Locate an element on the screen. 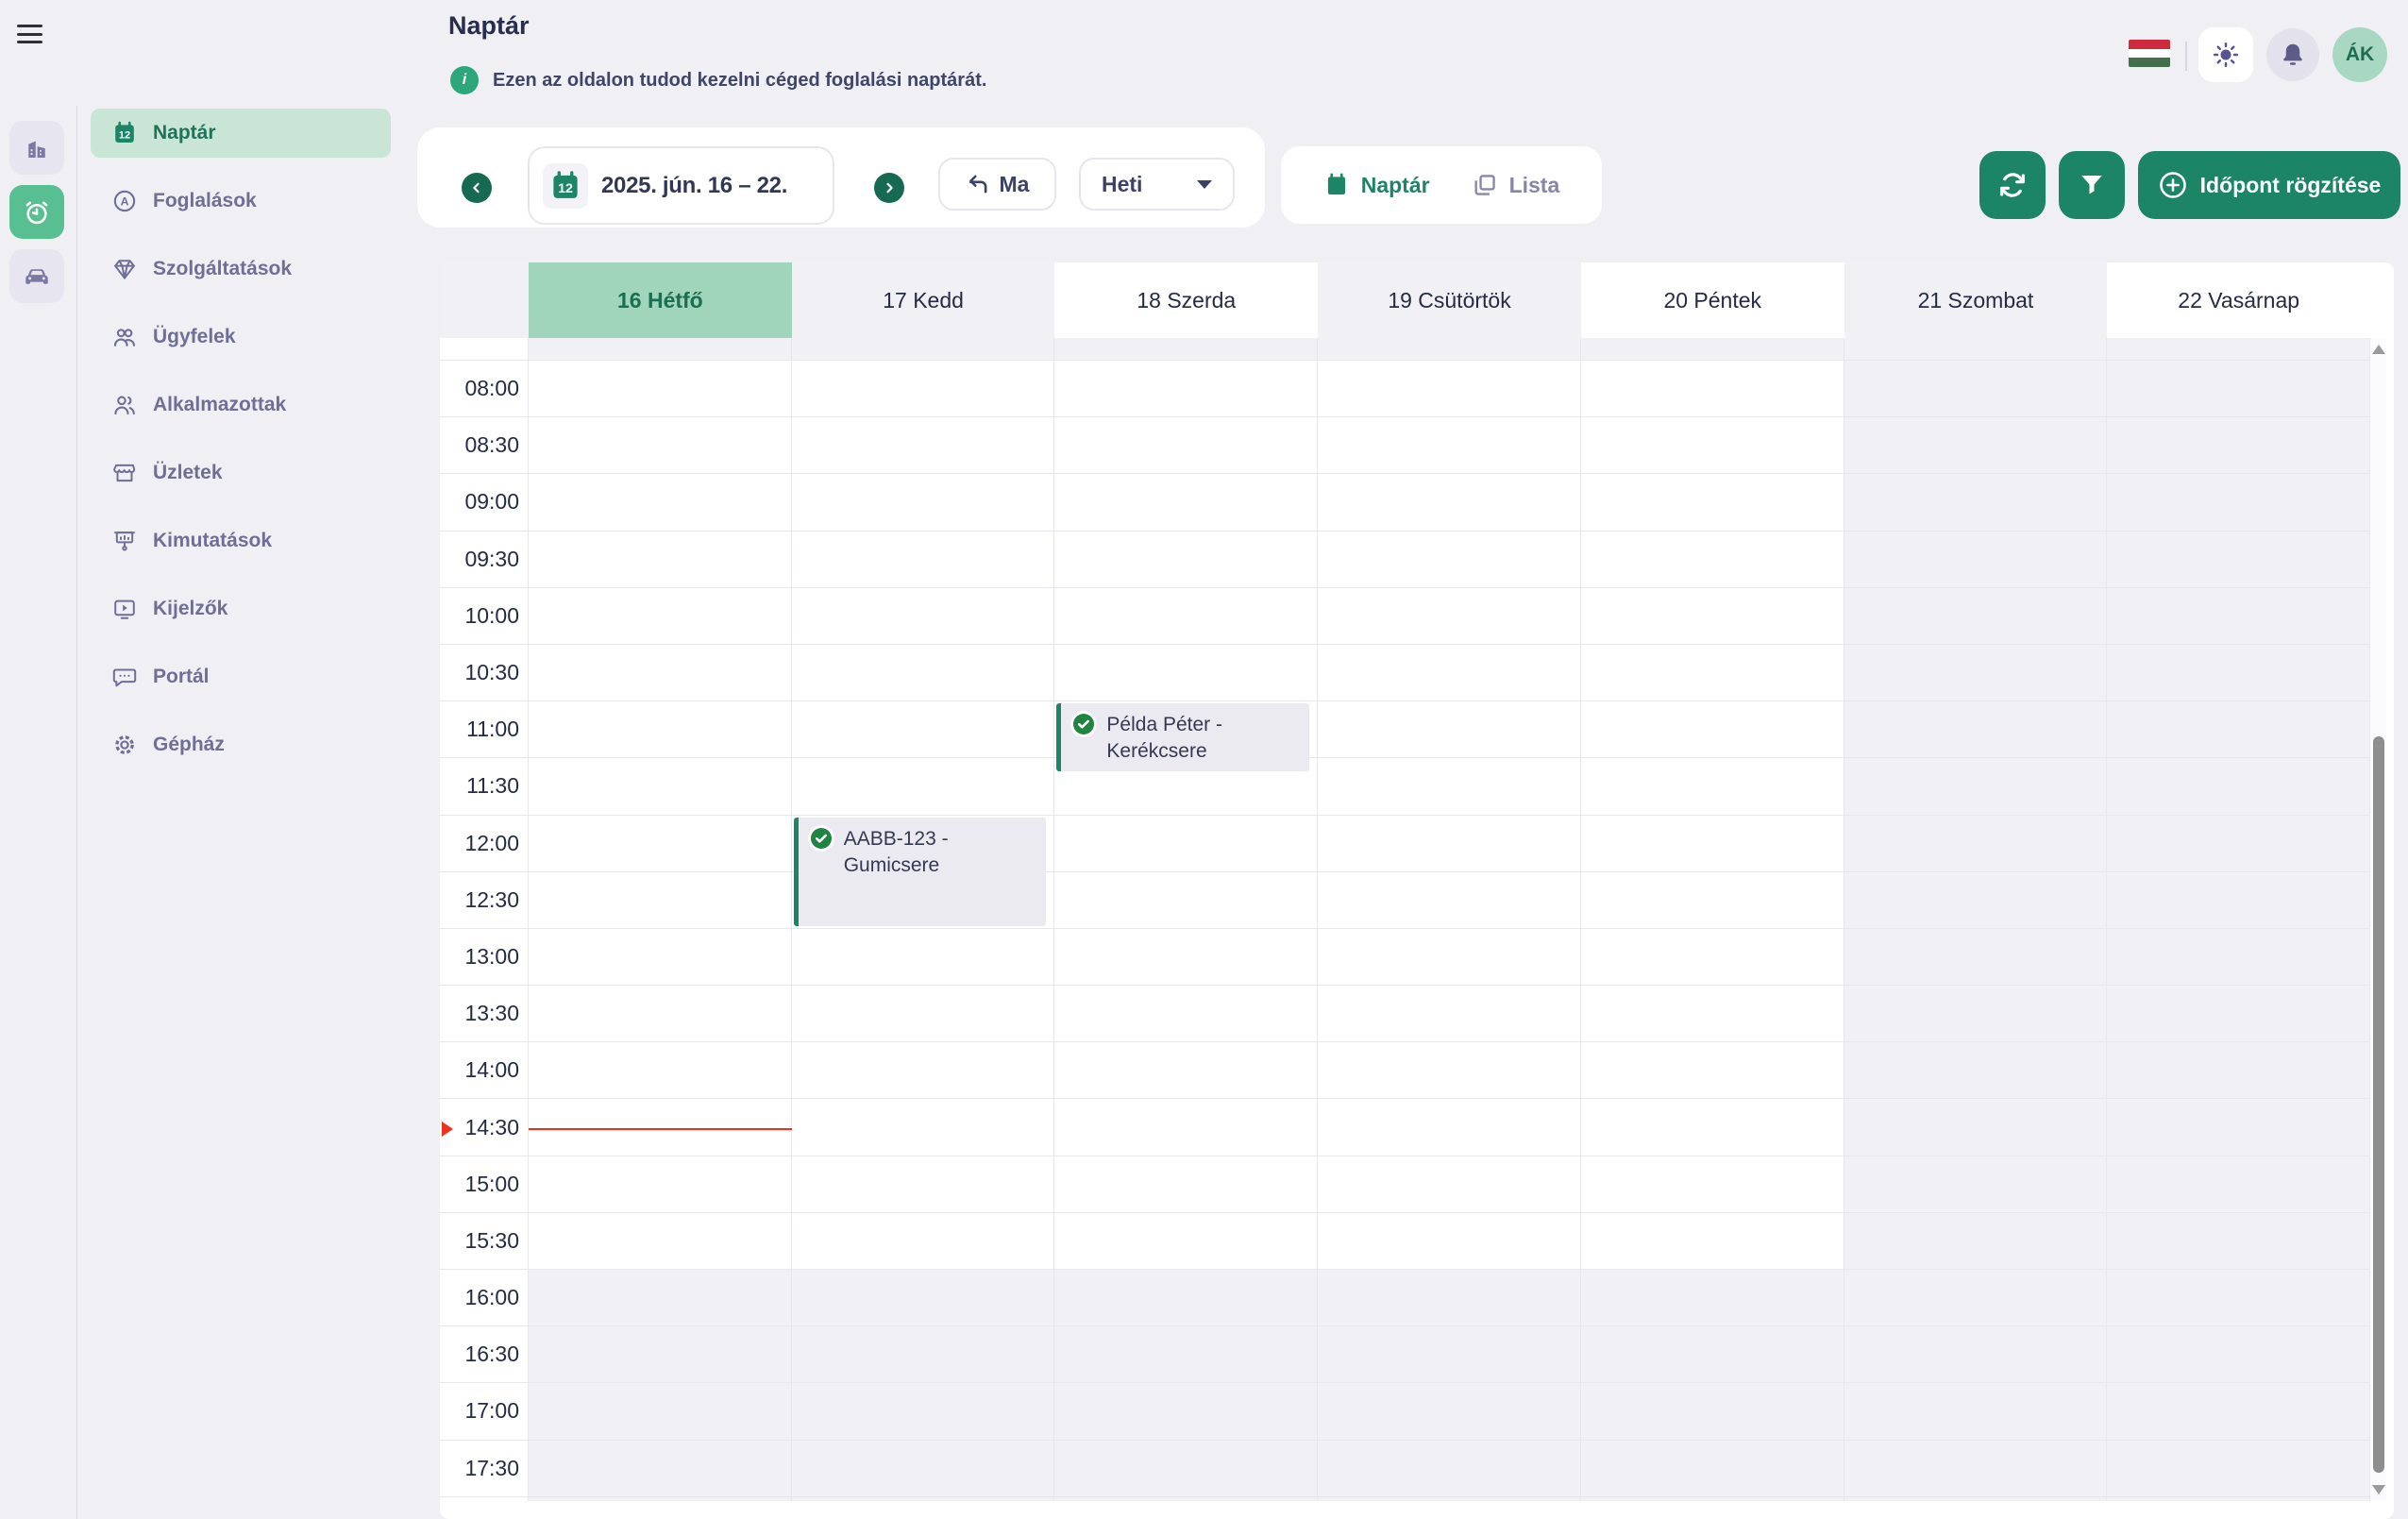 The width and height of the screenshot is (2408, 1519). add-appointment-button: Időpont rögzítése is located at coordinates (2269, 185).